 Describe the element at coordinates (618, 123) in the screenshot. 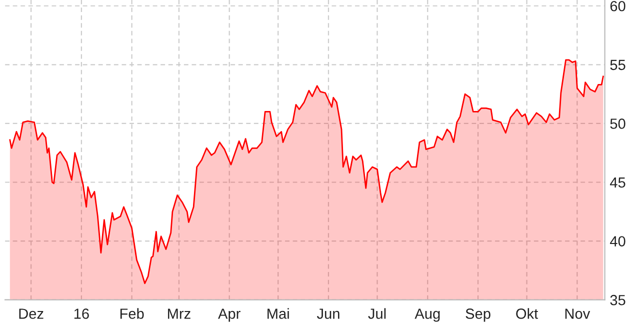

I see `y-tick-label: 50` at that location.